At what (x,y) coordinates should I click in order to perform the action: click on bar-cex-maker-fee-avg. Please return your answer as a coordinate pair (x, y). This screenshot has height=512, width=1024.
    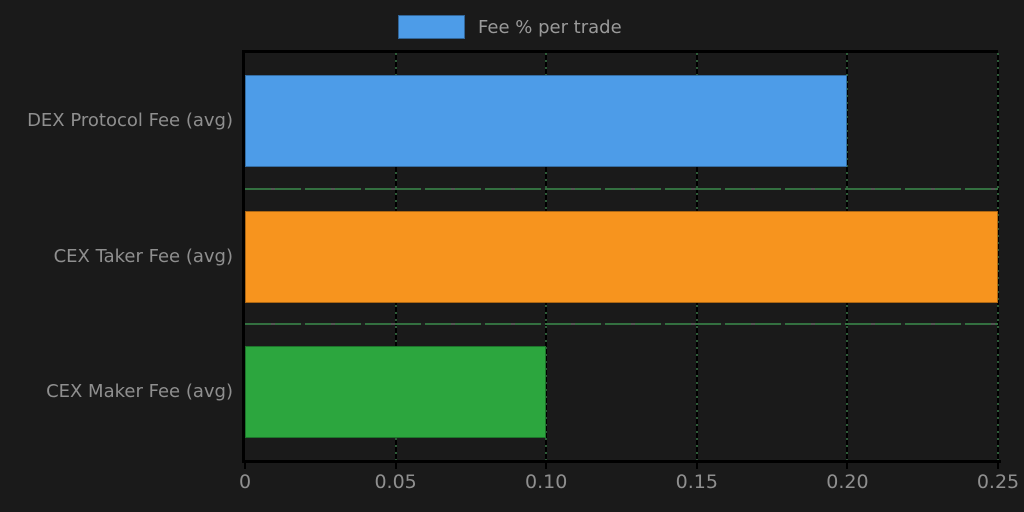
    Looking at the image, I should click on (396, 392).